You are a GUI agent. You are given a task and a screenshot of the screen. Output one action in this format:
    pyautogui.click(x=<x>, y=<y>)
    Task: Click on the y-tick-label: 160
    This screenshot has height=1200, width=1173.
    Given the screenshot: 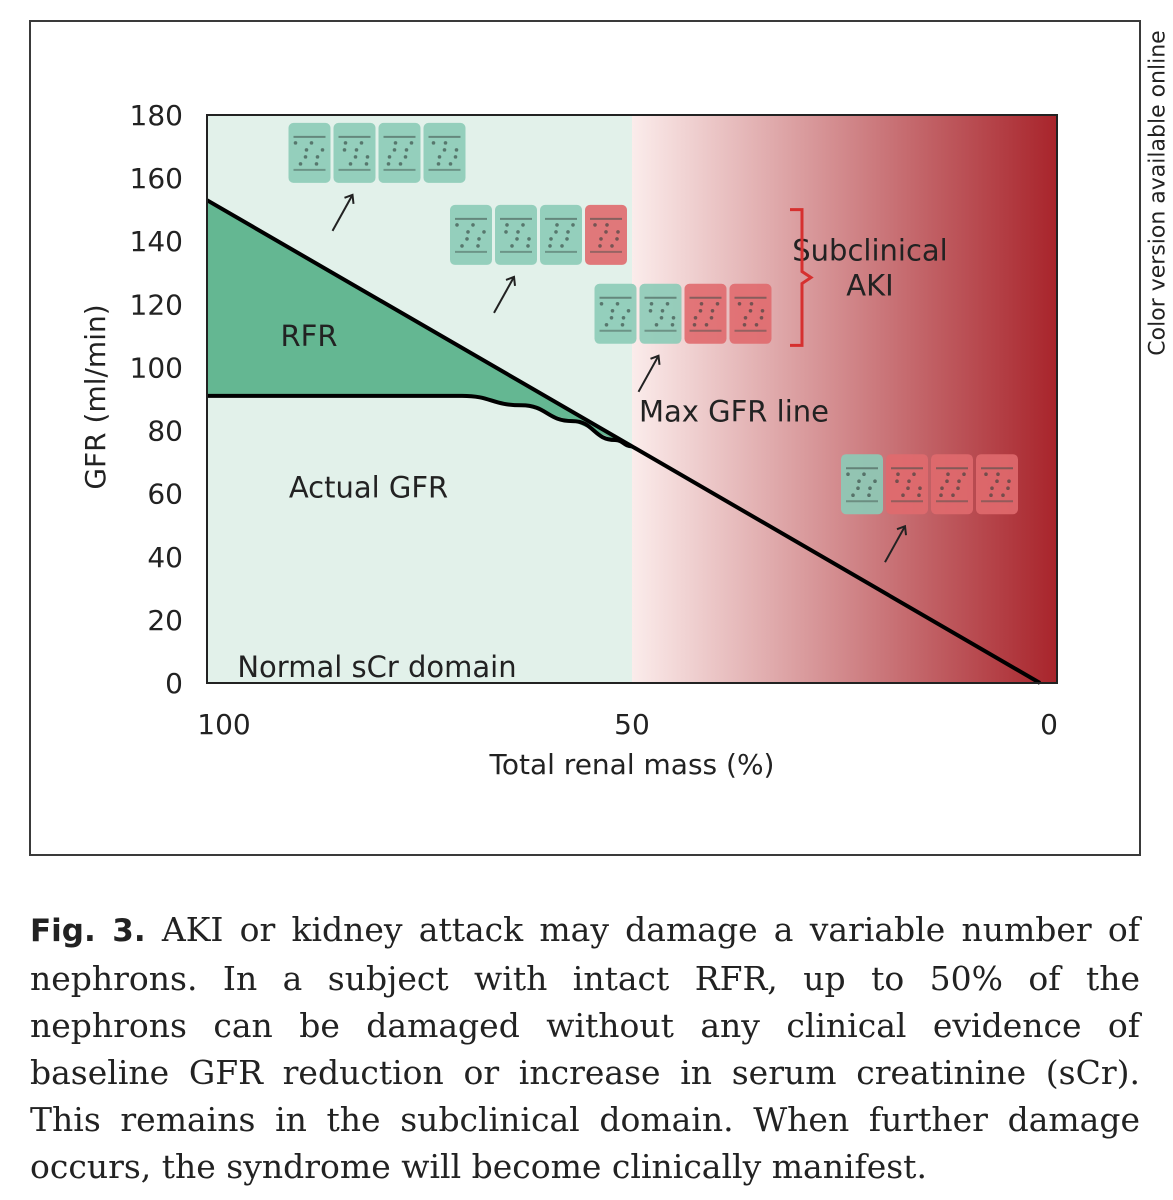 What is the action you would take?
    pyautogui.click(x=156, y=178)
    